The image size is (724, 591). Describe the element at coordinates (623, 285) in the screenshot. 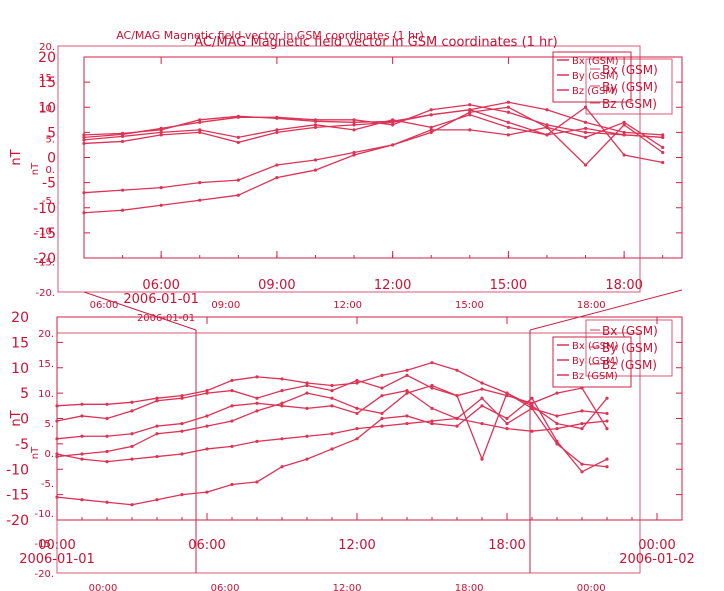

I see `x-tick-label: 18:00` at that location.